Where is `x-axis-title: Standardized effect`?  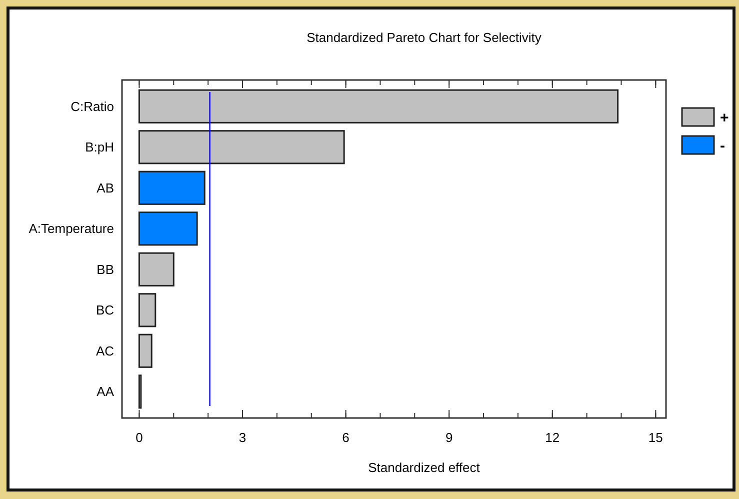 x-axis-title: Standardized effect is located at coordinates (424, 467).